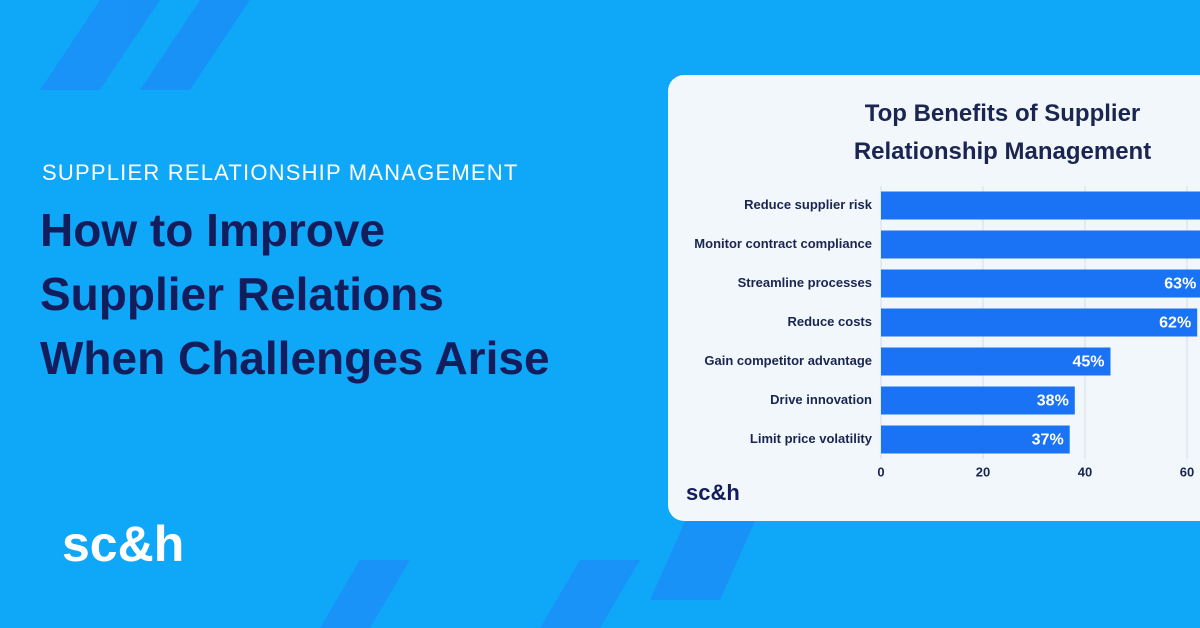 This screenshot has width=1200, height=628. Describe the element at coordinates (821, 399) in the screenshot. I see `y-tick-label: Drive innovation` at that location.